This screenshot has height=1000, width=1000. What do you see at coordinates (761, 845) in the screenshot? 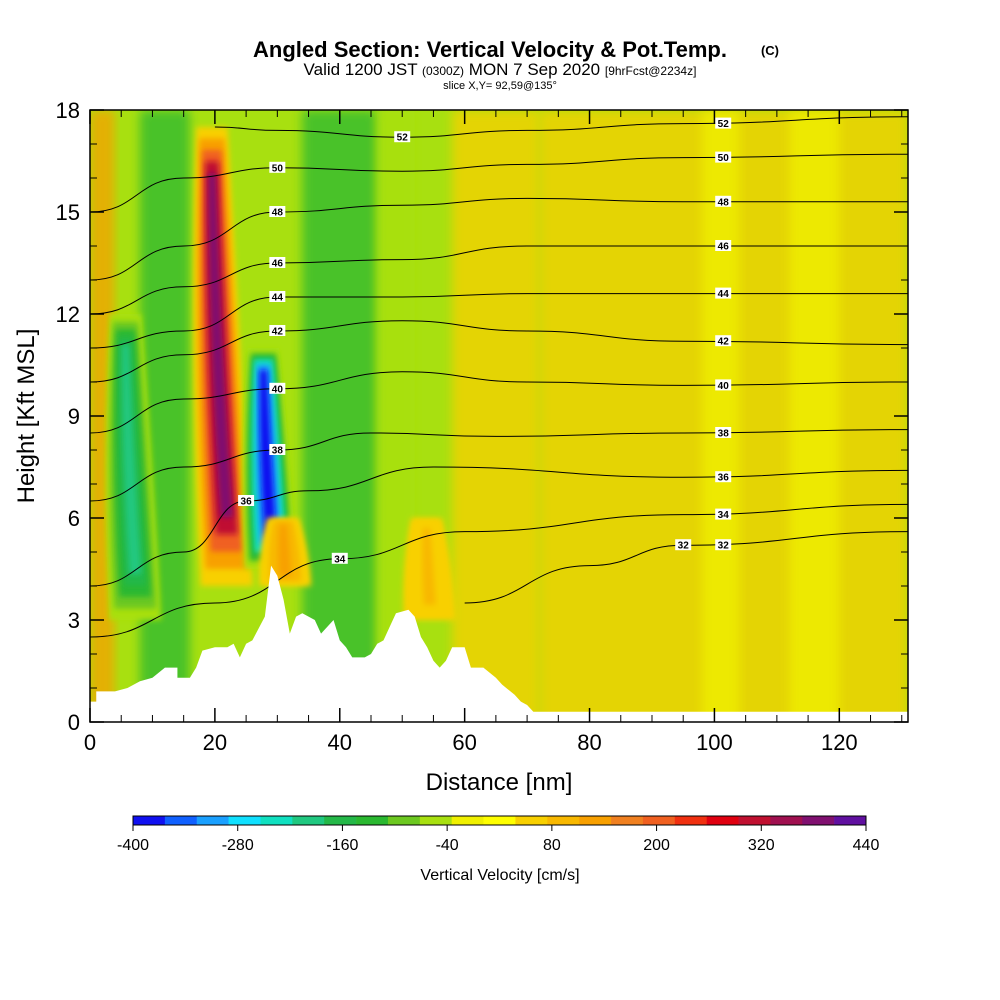
I see `colorbar-tick-label: 320` at bounding box center [761, 845].